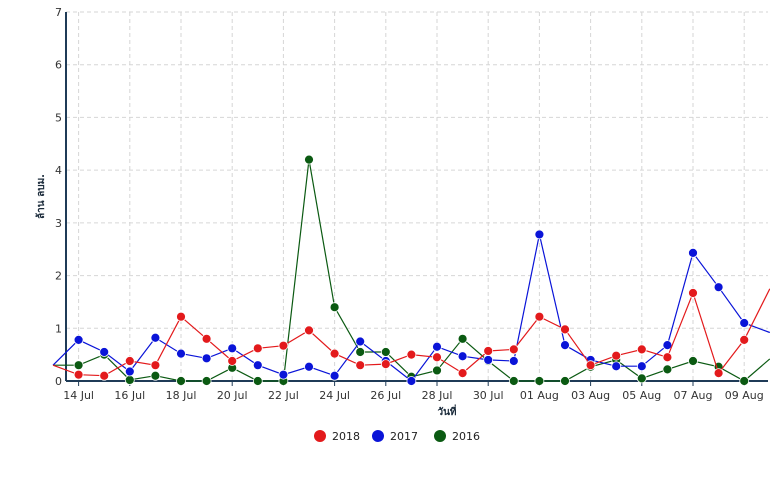  I want to click on legend-item-2017: 2017, so click(395, 436).